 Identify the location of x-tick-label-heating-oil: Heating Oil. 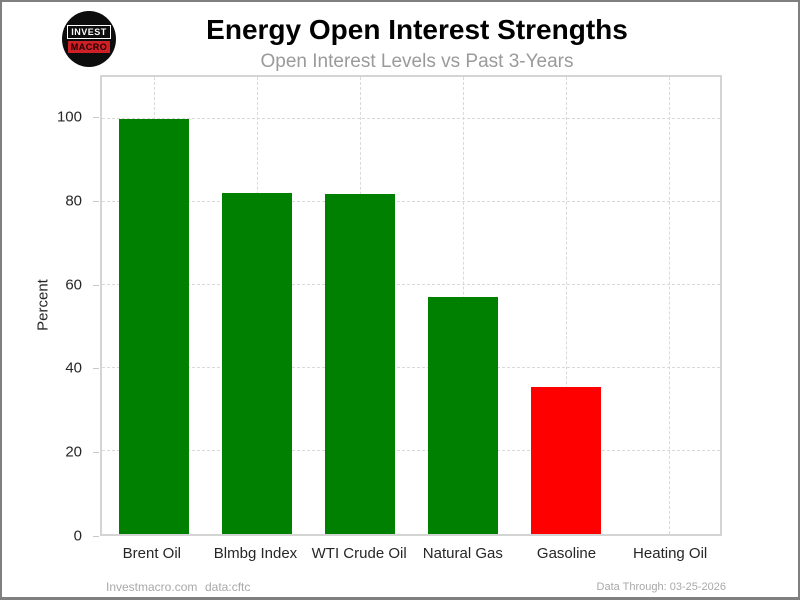
(670, 553).